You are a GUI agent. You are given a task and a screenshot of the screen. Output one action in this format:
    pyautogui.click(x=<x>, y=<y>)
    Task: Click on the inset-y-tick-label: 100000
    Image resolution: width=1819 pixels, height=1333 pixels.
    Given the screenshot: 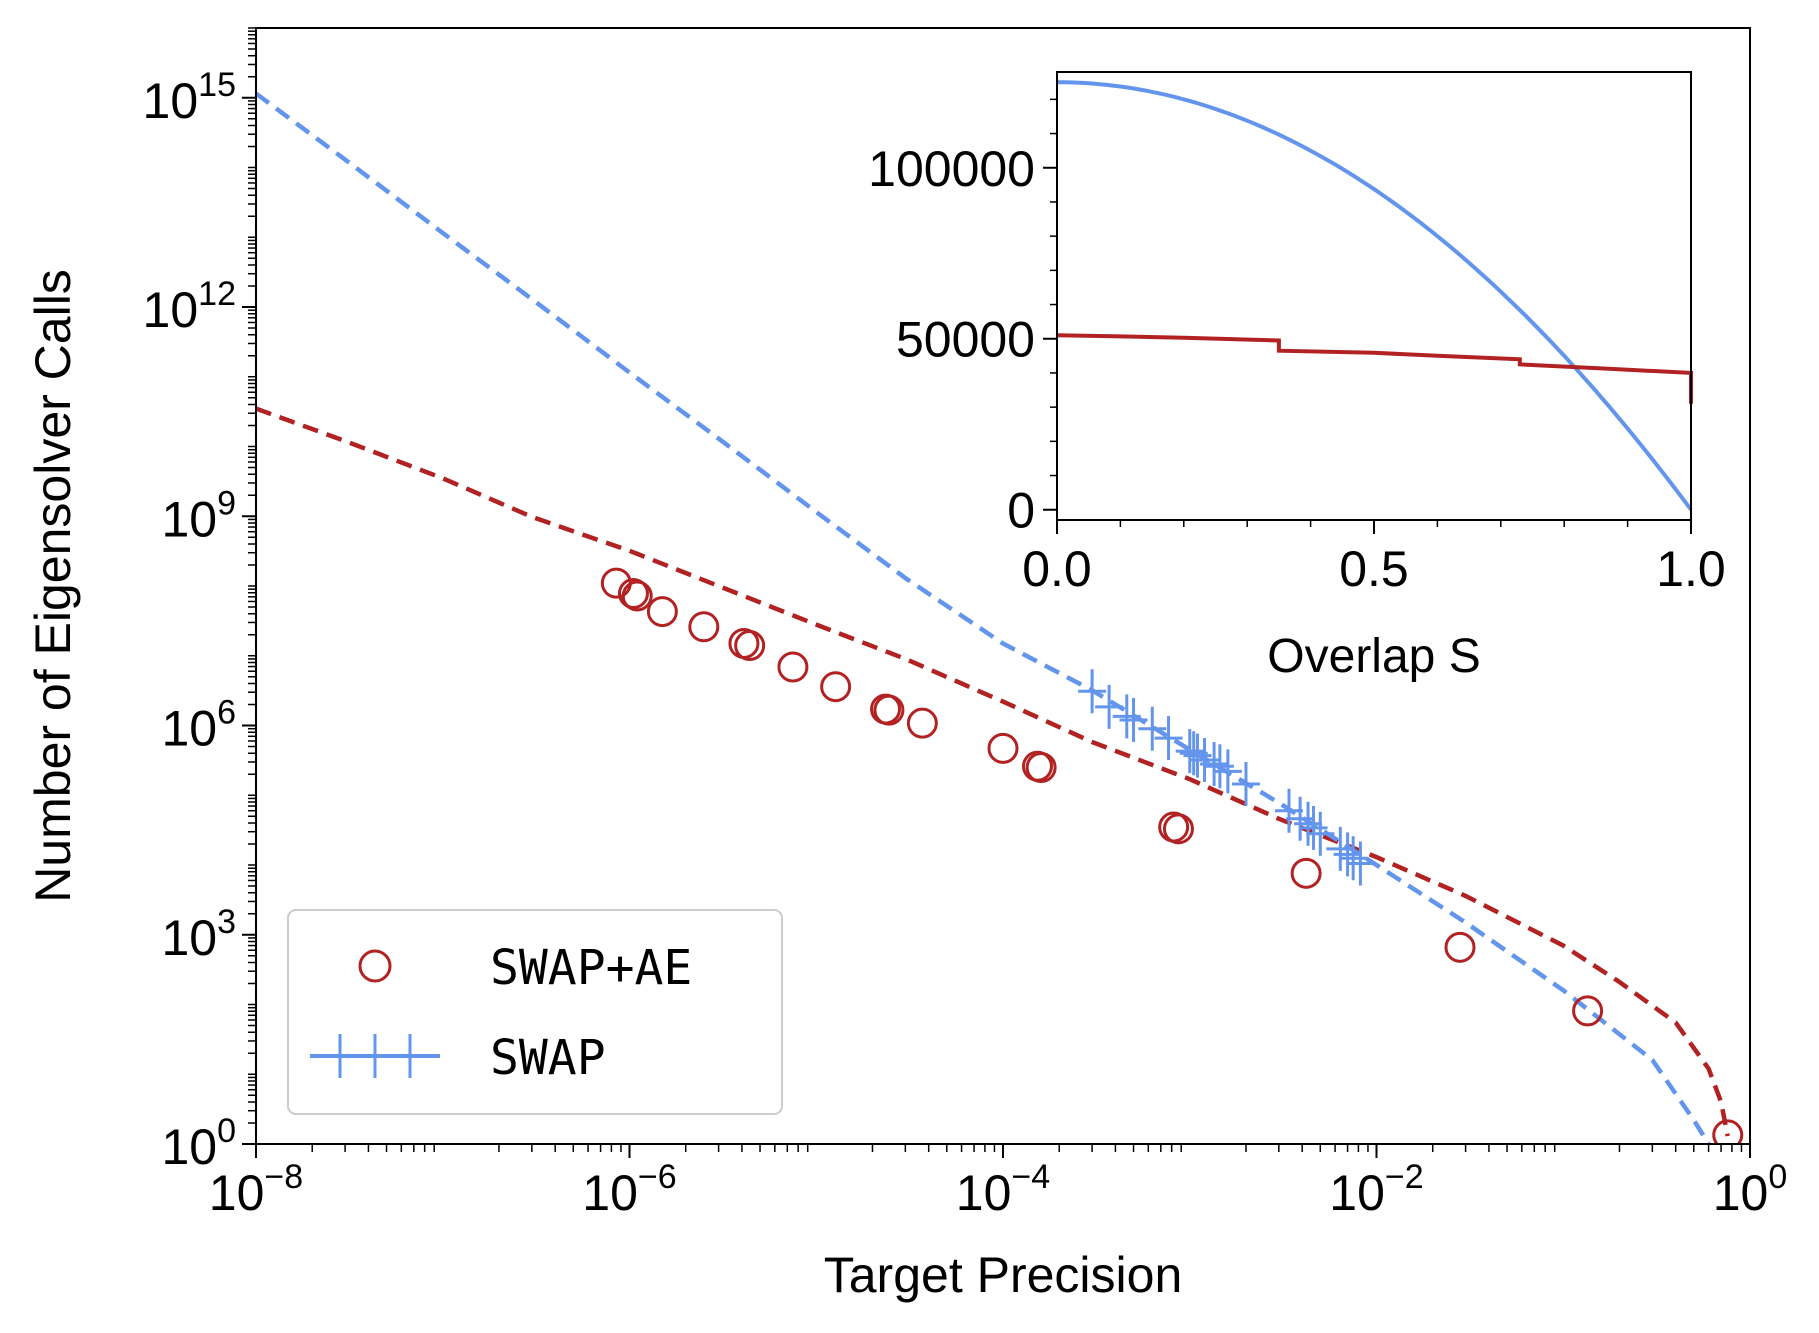 What is the action you would take?
    pyautogui.click(x=951, y=169)
    